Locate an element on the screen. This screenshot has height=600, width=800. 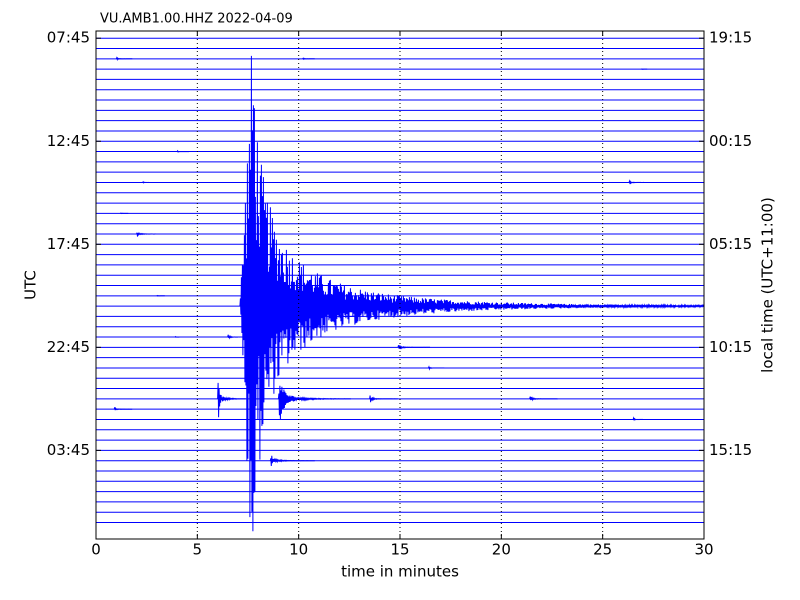
y-tick-label: 17:45 is located at coordinates (68, 244).